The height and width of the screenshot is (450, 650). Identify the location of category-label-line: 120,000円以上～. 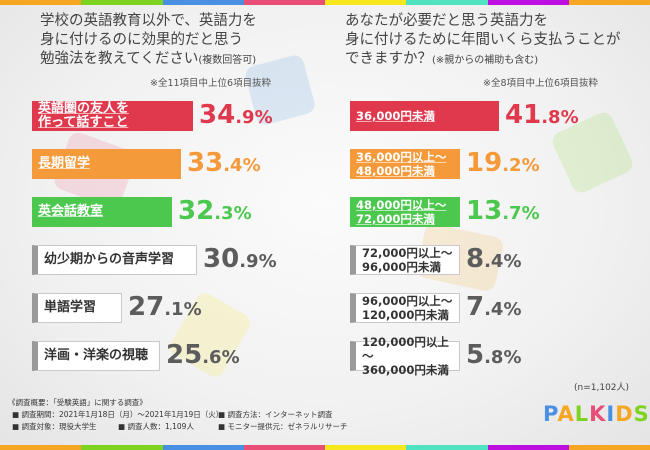
(405, 349).